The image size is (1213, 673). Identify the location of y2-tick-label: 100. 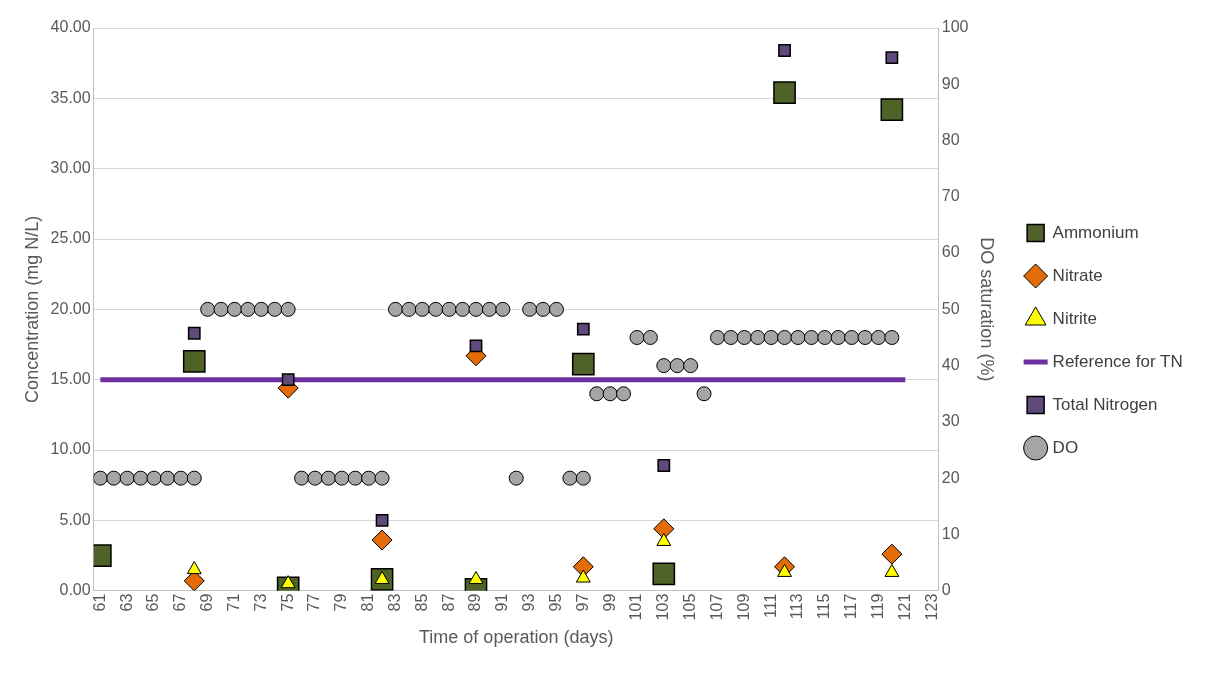
(955, 27).